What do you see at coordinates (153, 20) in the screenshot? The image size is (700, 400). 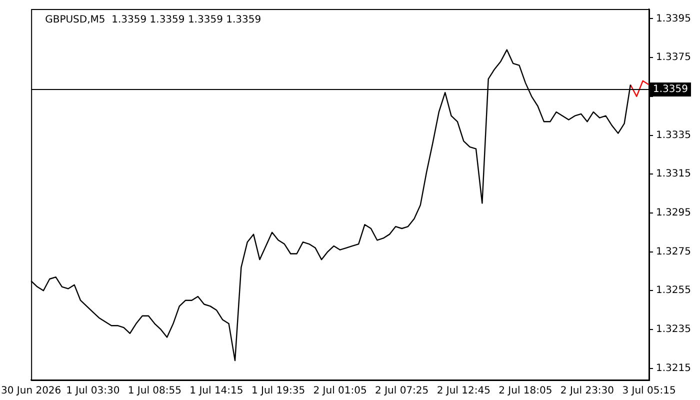 I see `text: GBPUSD,M5 1.3359 1.3359 1.3359 1.3359` at bounding box center [153, 20].